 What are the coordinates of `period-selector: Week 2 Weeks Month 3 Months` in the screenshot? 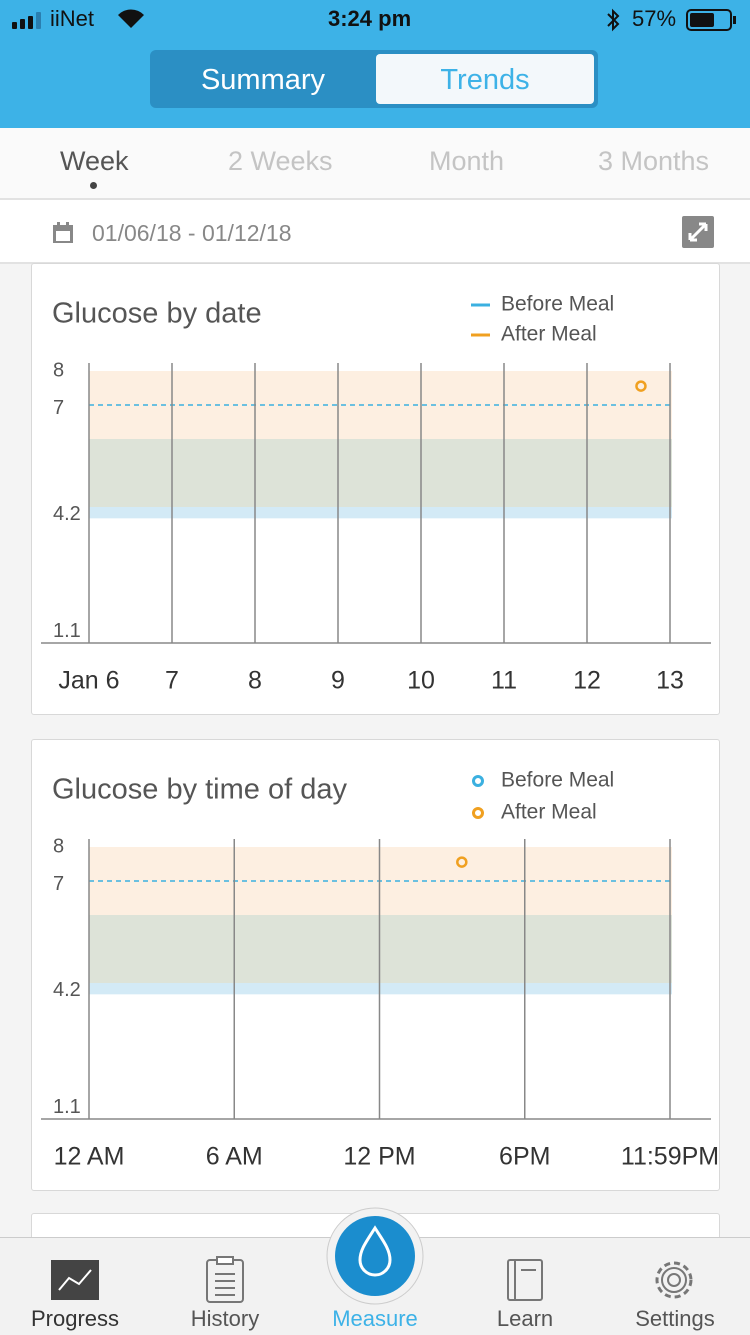 It's located at (375, 164).